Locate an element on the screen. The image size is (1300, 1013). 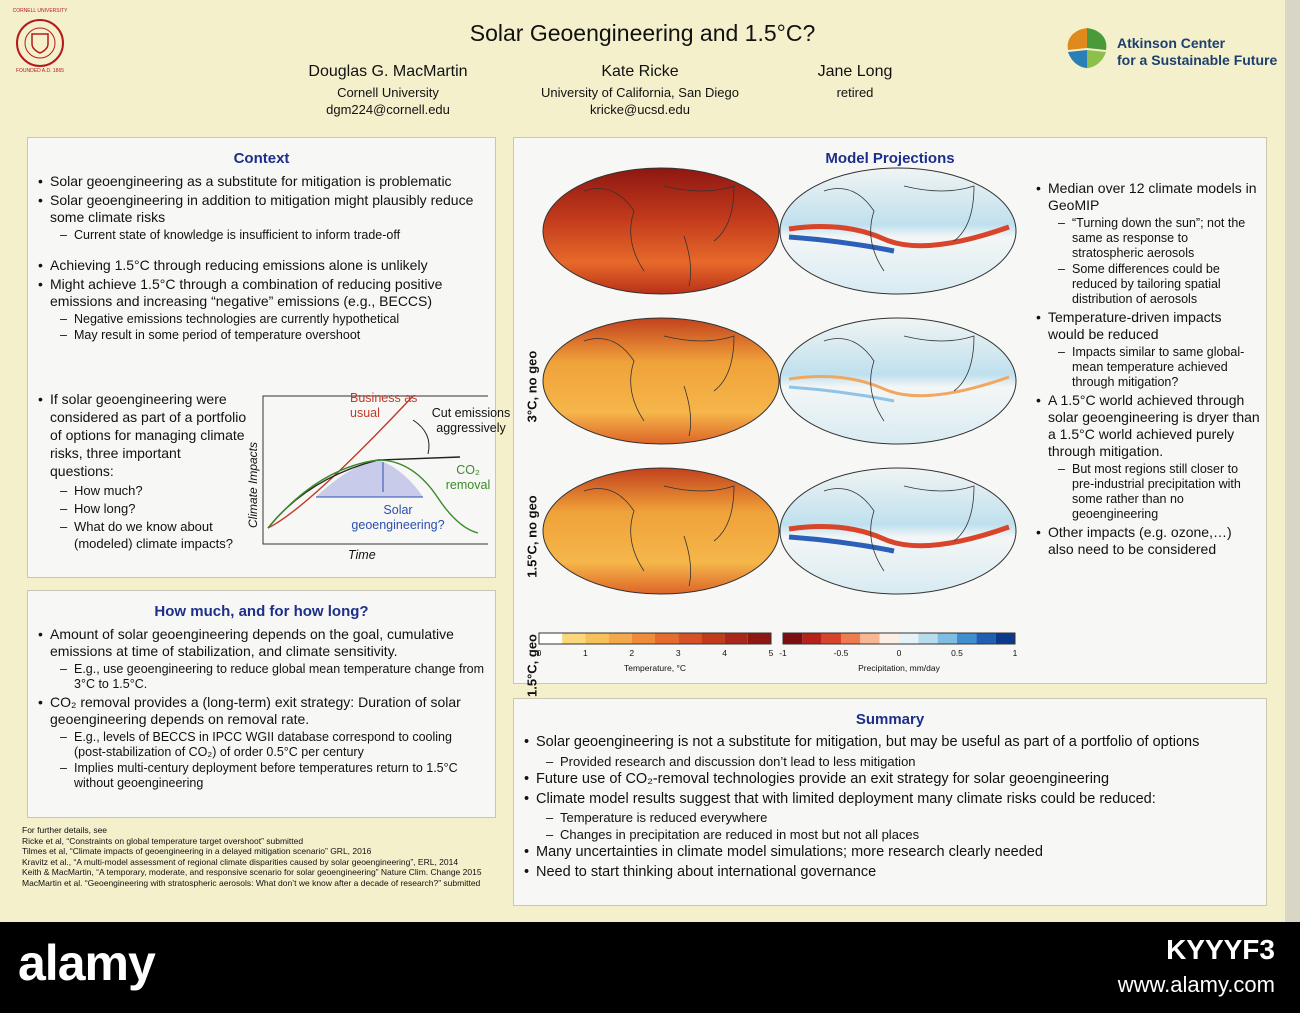
author-info: Cornell University is located at coordinates (388, 92).